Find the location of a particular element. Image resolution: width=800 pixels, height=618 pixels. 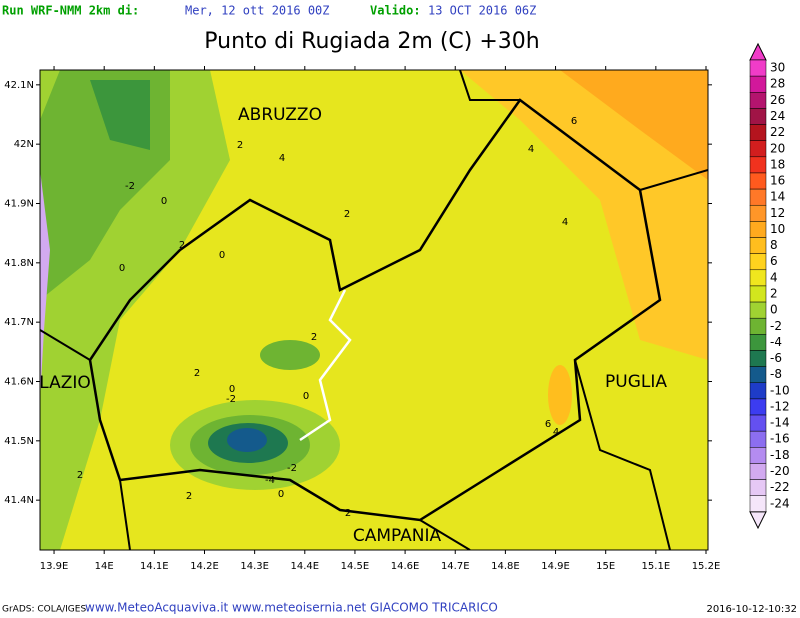

colorbar-label: 28 is located at coordinates (777, 84).